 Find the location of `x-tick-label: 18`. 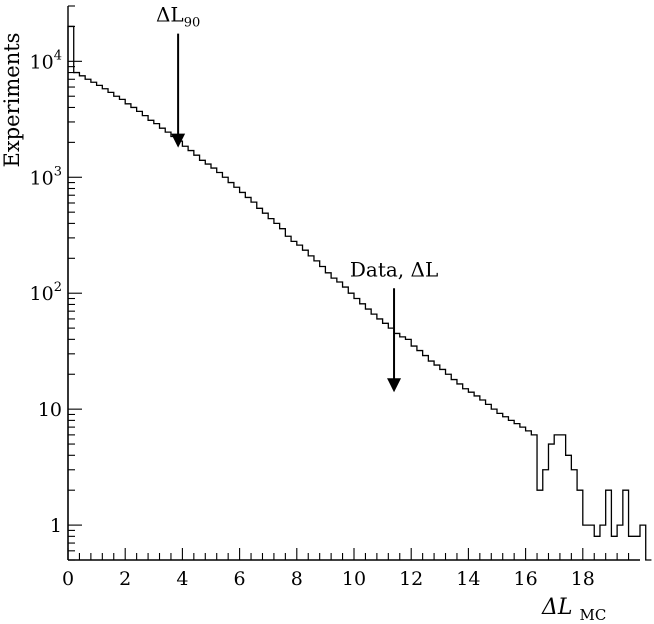

x-tick-label: 18 is located at coordinates (583, 579).